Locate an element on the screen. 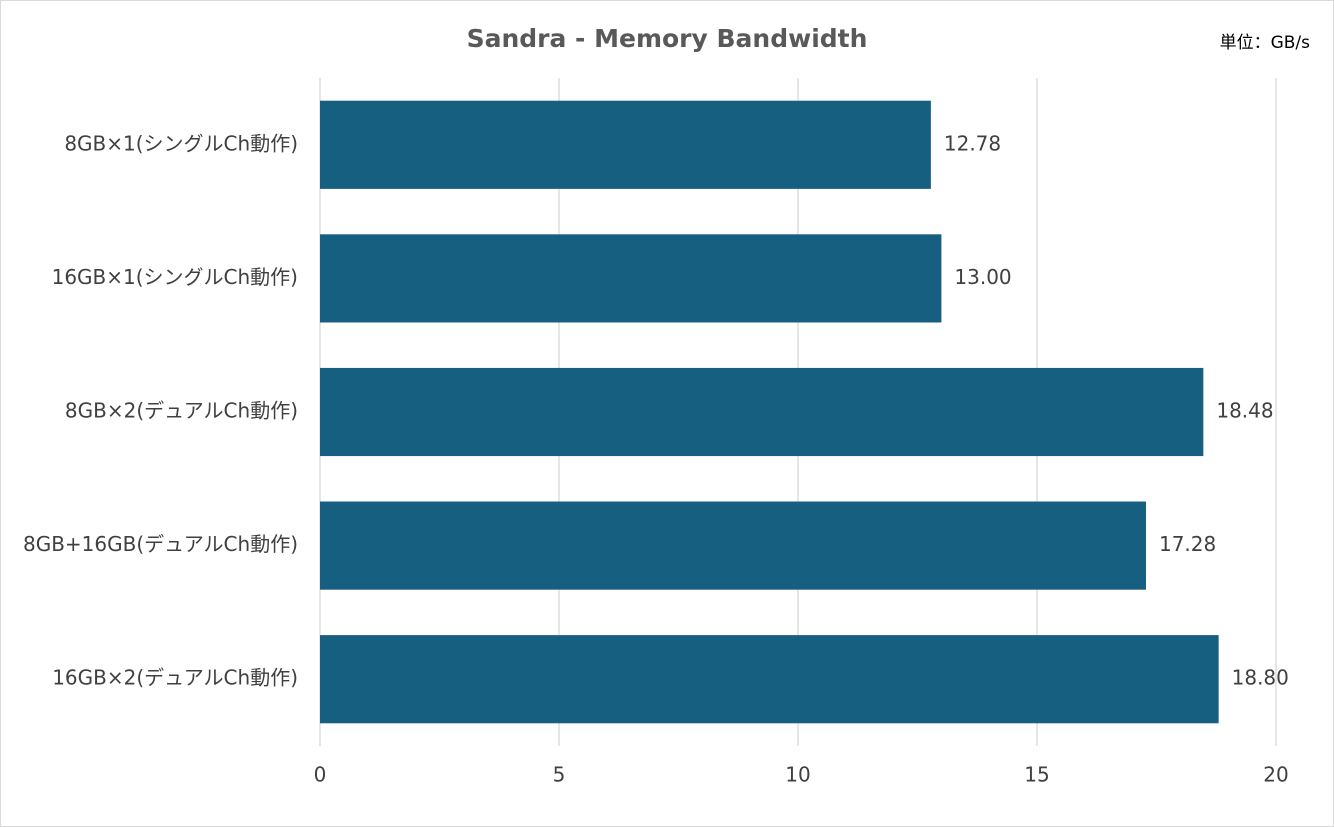 This screenshot has width=1334, height=827. chart-title: Sandra - Memory Bandwidth is located at coordinates (667, 38).